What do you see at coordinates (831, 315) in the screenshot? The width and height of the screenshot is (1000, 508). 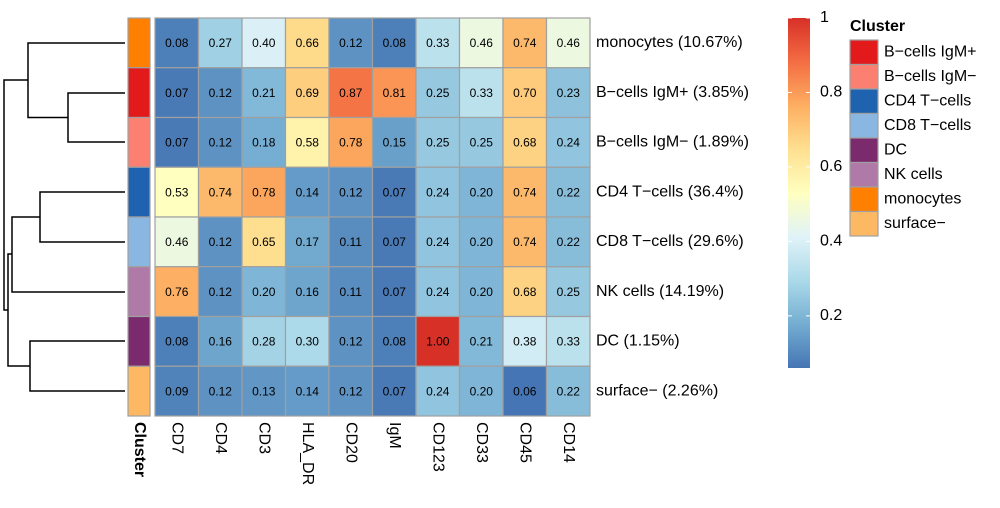 I see `color-tick-label: 0.2` at bounding box center [831, 315].